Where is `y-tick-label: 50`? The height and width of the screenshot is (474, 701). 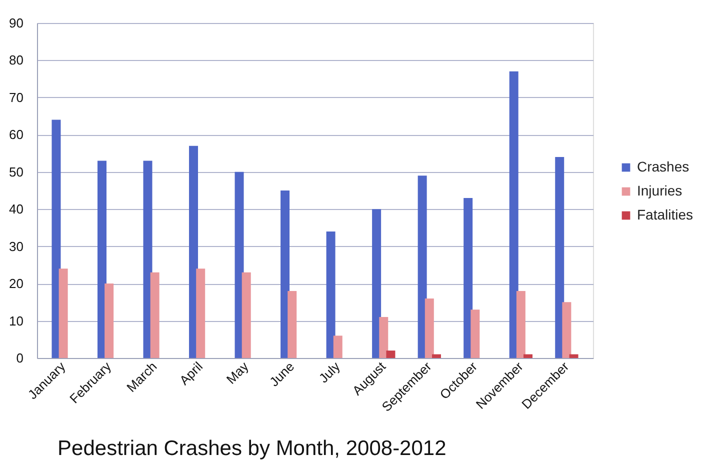 y-tick-label: 50 is located at coordinates (16, 172).